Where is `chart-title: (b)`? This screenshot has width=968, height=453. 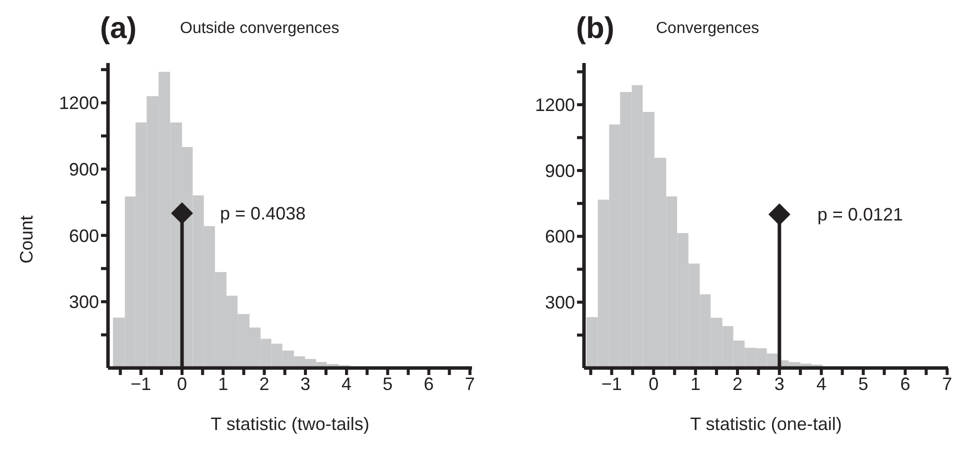
chart-title: (b) is located at coordinates (595, 29).